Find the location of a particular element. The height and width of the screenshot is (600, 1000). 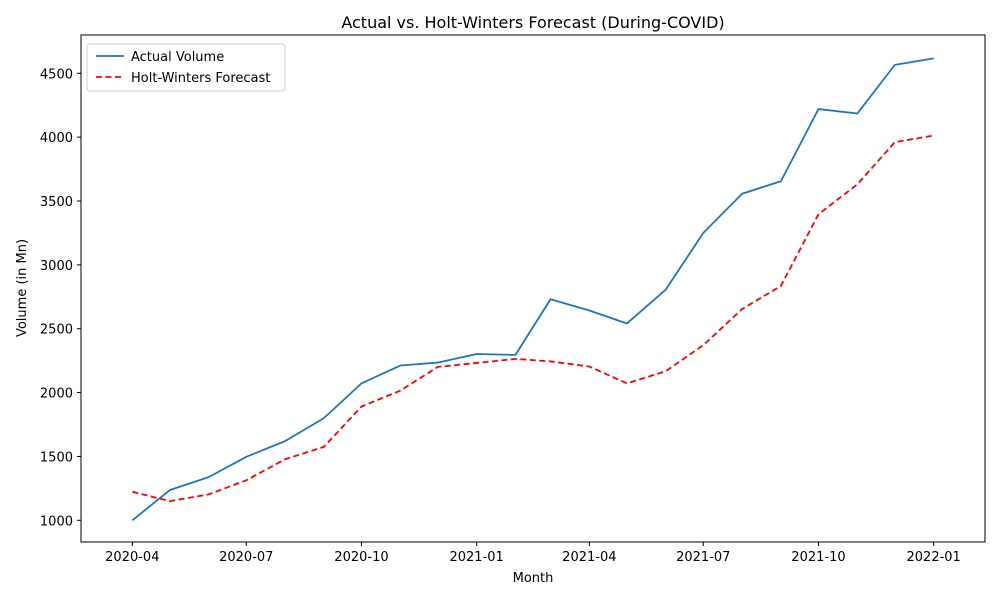

legend-label-forecast: Holt-Winters Forecast is located at coordinates (200, 78).